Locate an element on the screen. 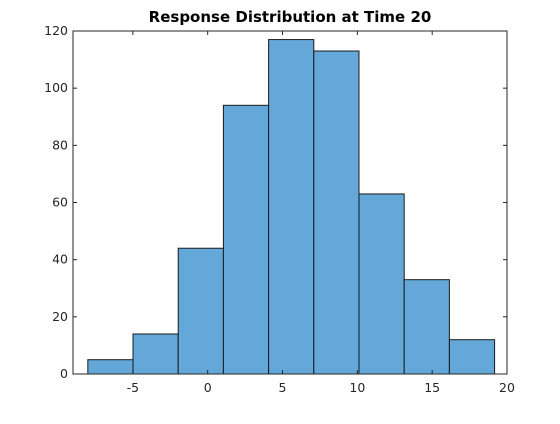 This screenshot has width=560, height=424. chart-title: Response Distribution at Time 20 is located at coordinates (290, 17).